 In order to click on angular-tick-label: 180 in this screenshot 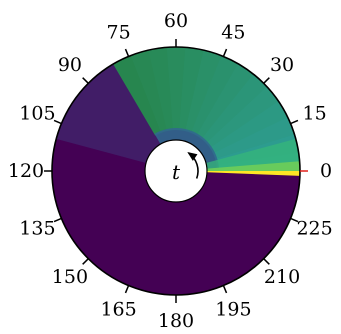, I will do `click(176, 321)`.